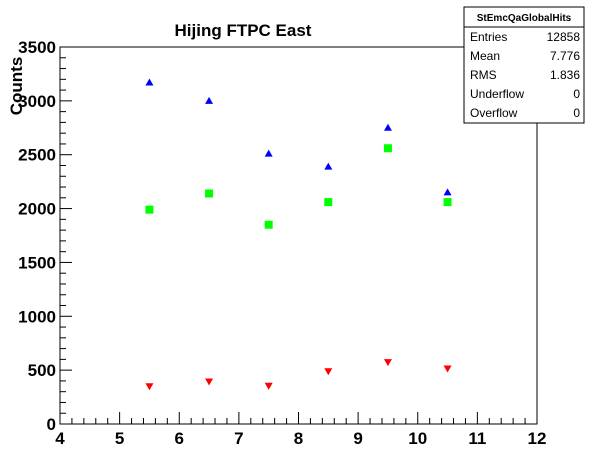 The height and width of the screenshot is (472, 596). I want to click on x-tick-label: 12, so click(537, 438).